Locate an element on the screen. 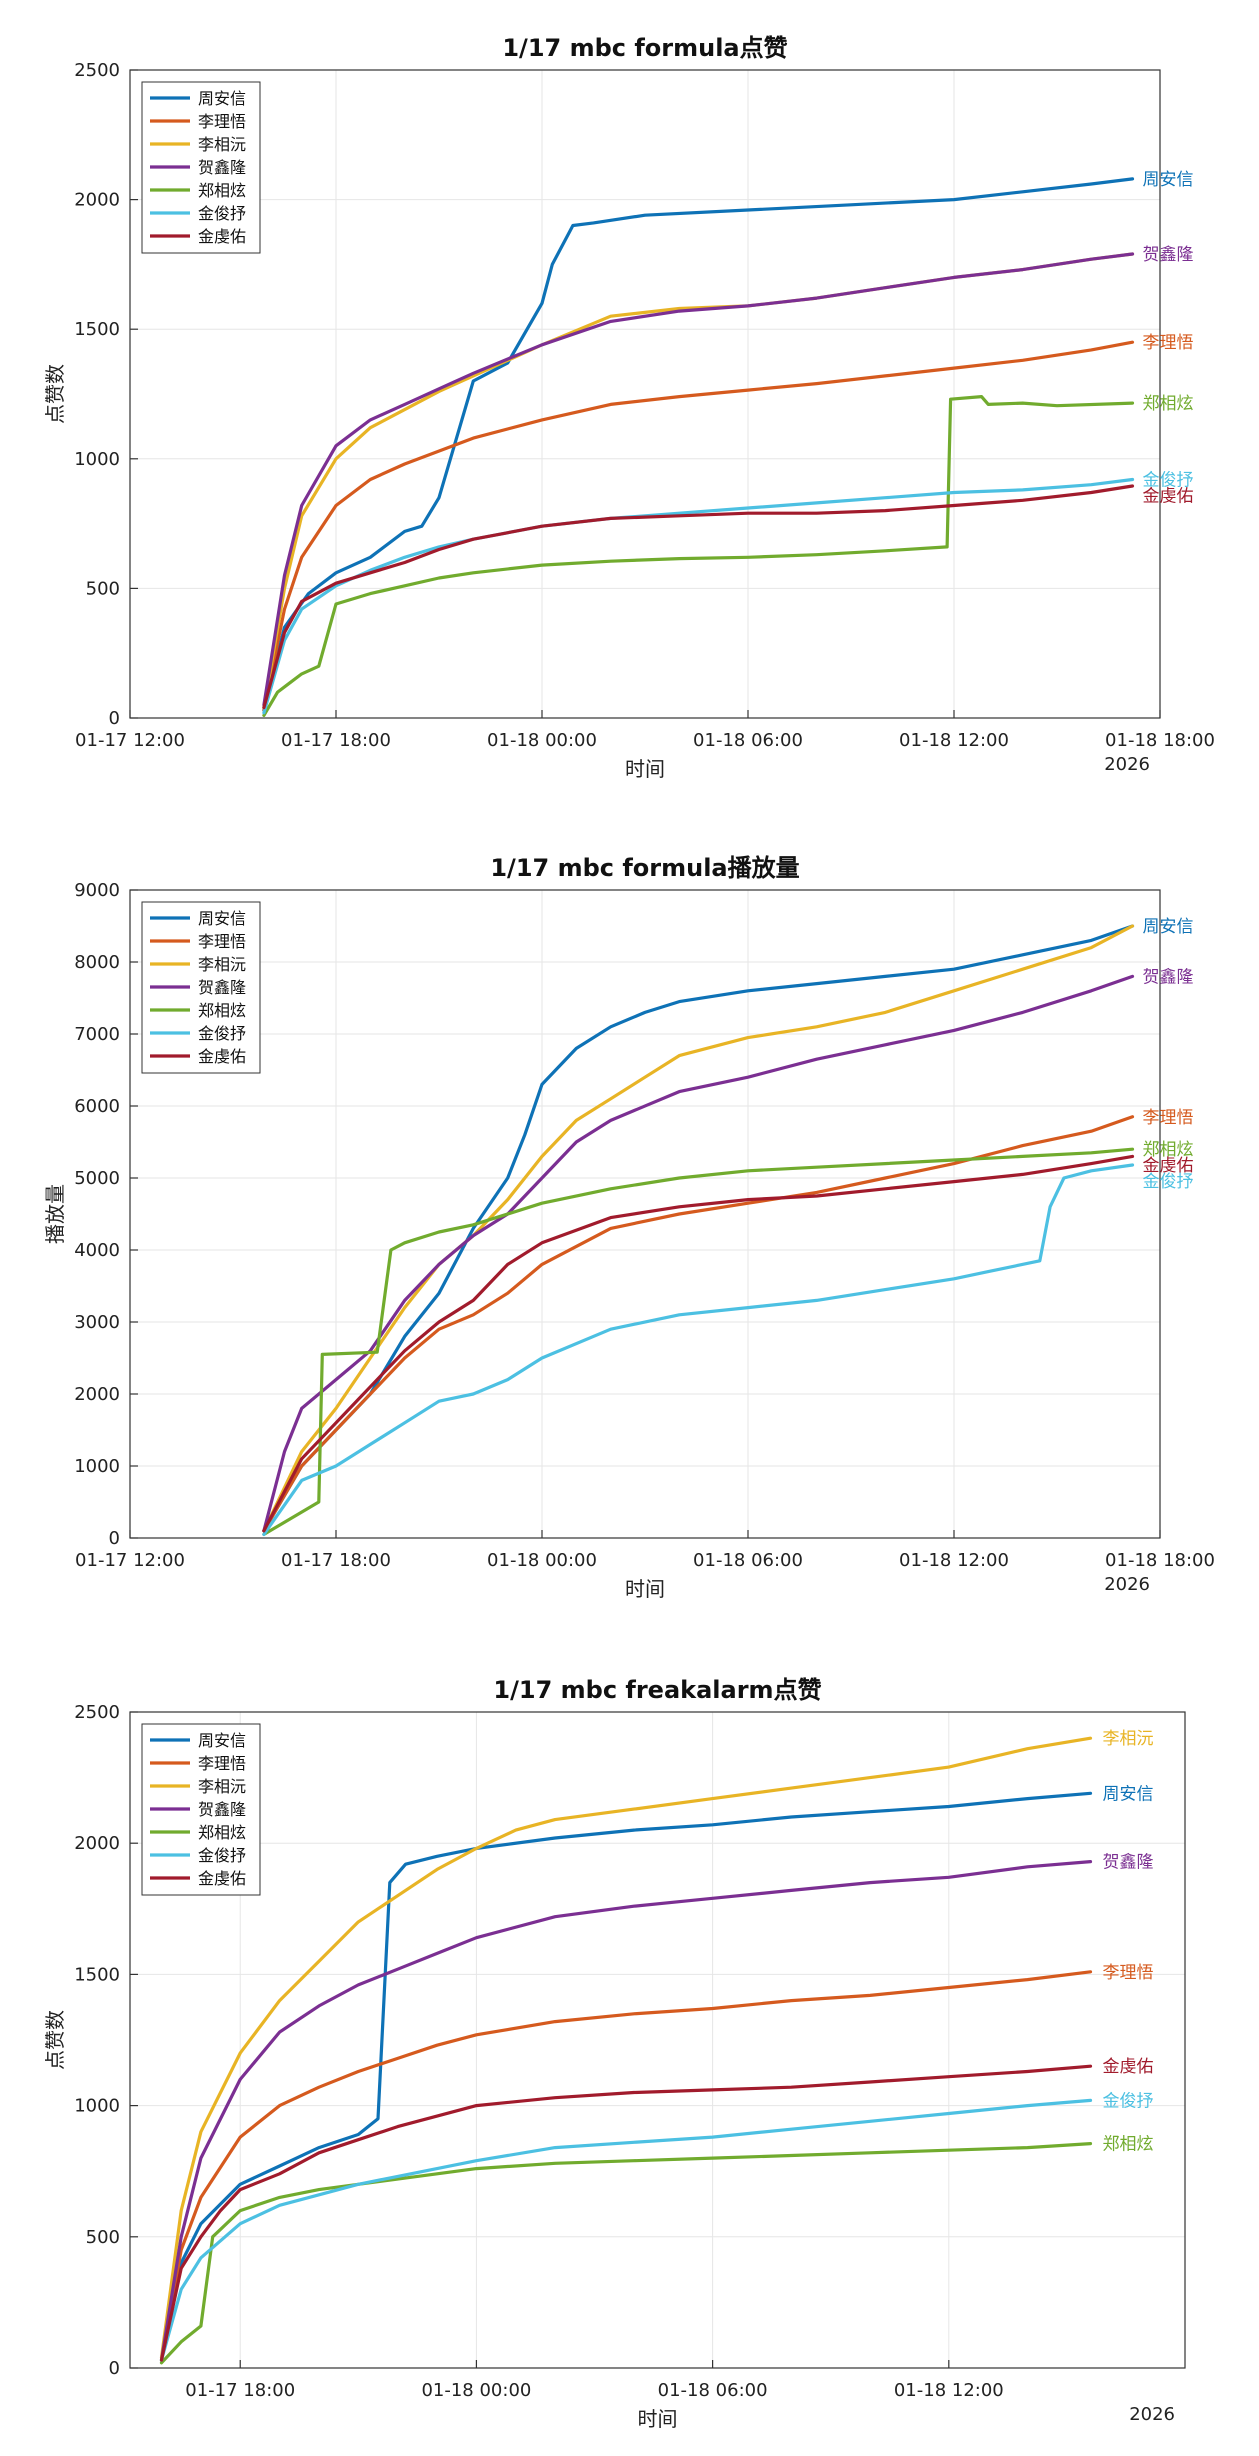  y-axis-label: 播放量 is located at coordinates (55, 1214).